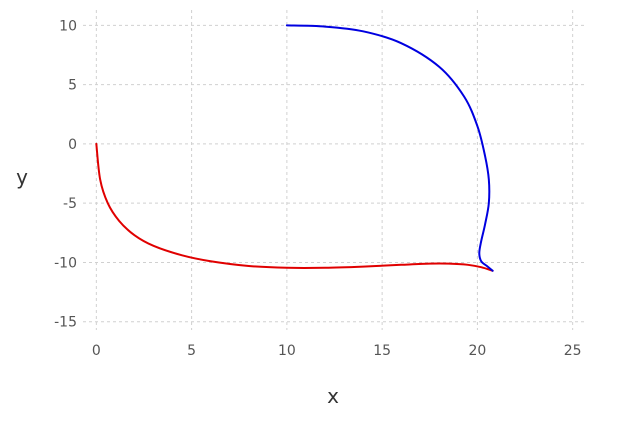 This screenshot has height=425, width=627. I want to click on x-tick-labels: 0 5 10 15 20 25, so click(337, 351).